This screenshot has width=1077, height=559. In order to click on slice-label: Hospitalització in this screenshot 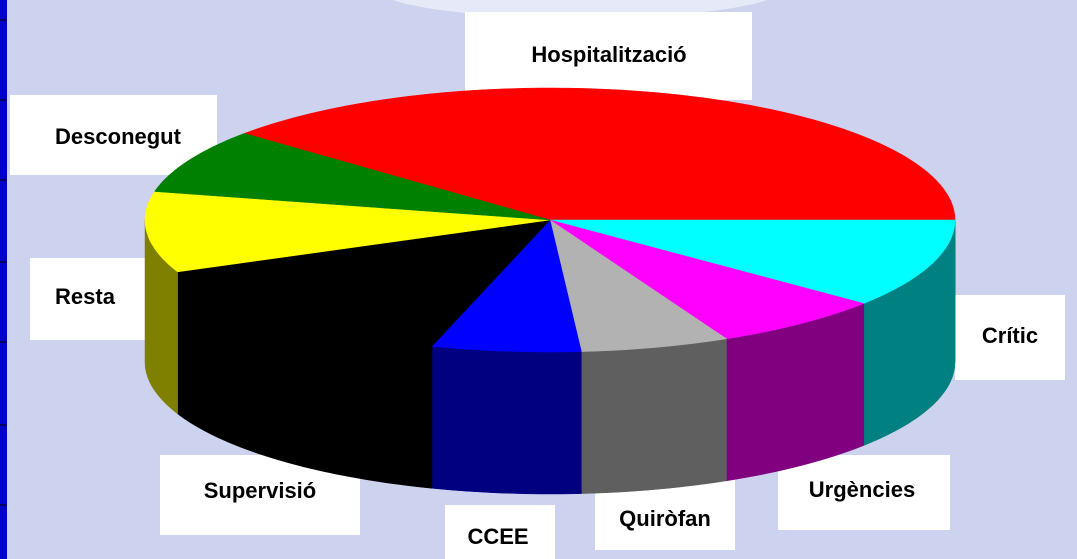, I will do `click(608, 54)`.